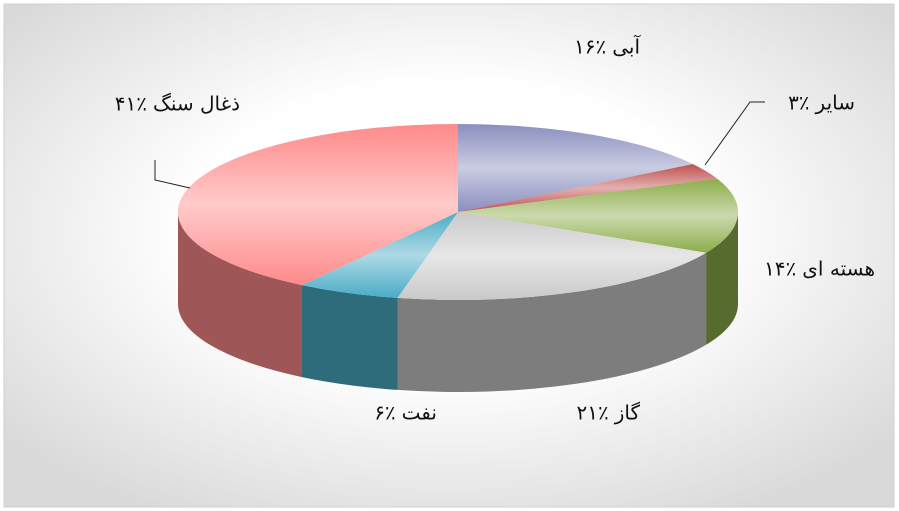 The image size is (899, 511). I want to click on category-label: ذغال سنگ, so click(196, 104).